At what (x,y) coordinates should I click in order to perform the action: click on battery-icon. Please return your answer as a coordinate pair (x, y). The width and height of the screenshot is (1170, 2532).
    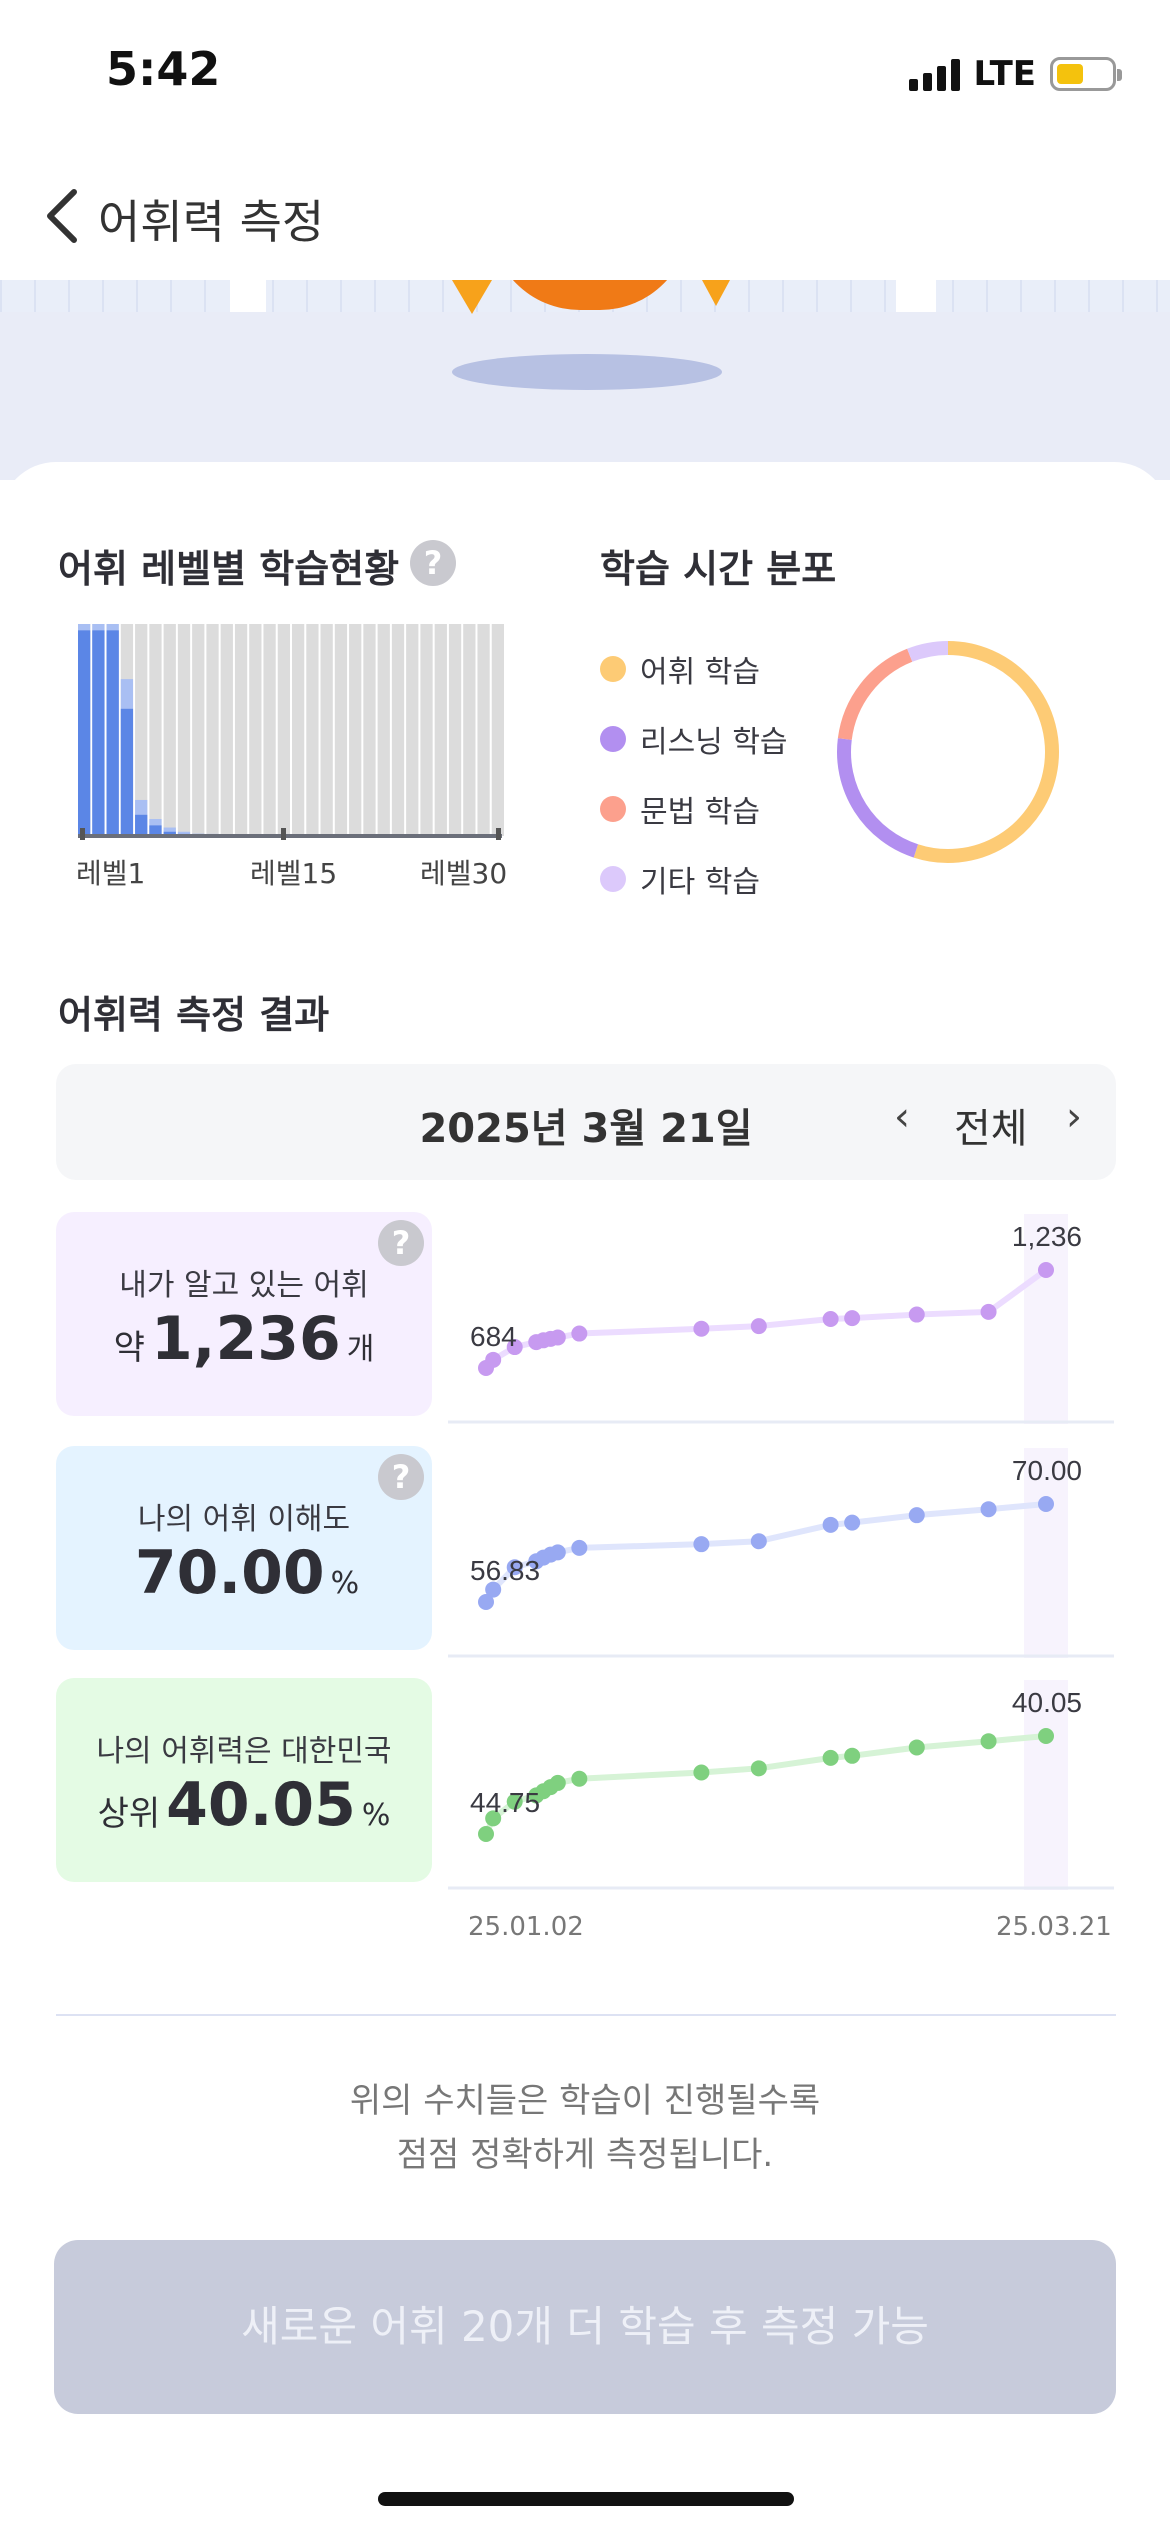
    Looking at the image, I should click on (1086, 74).